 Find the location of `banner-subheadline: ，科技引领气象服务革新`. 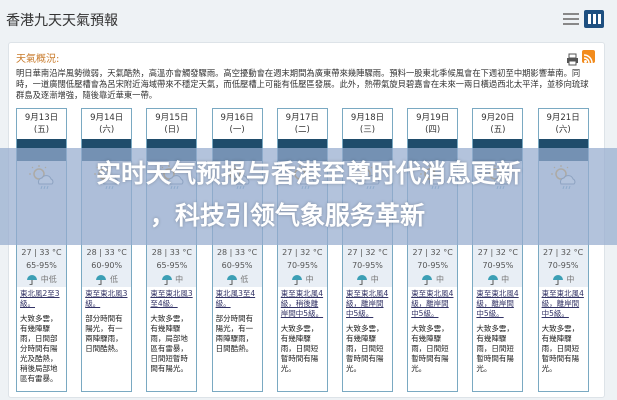

banner-subheadline: ，科技引领气象服务革新 is located at coordinates (288, 215).